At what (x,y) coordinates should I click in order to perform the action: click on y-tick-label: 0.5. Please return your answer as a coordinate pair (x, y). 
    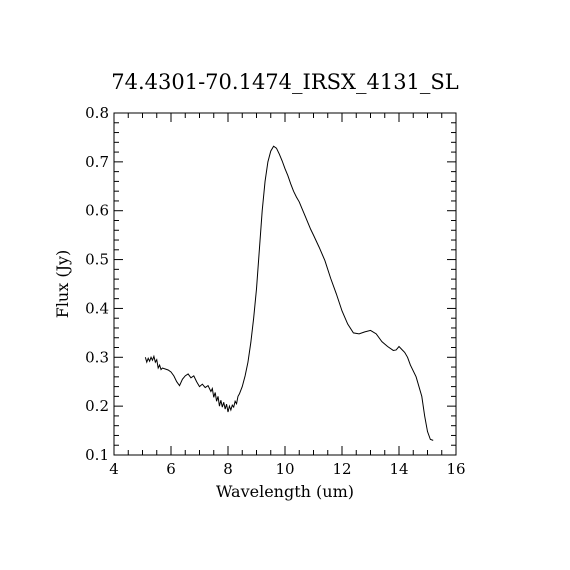
    Looking at the image, I should click on (97, 260).